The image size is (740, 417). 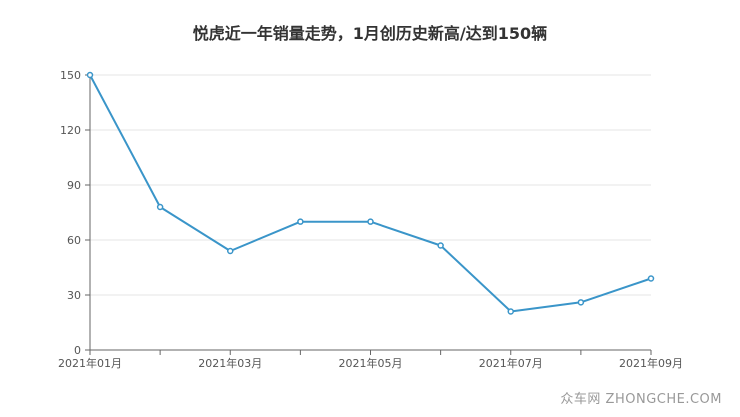 What do you see at coordinates (651, 363) in the screenshot?
I see `x-tick-label: 2021年09月` at bounding box center [651, 363].